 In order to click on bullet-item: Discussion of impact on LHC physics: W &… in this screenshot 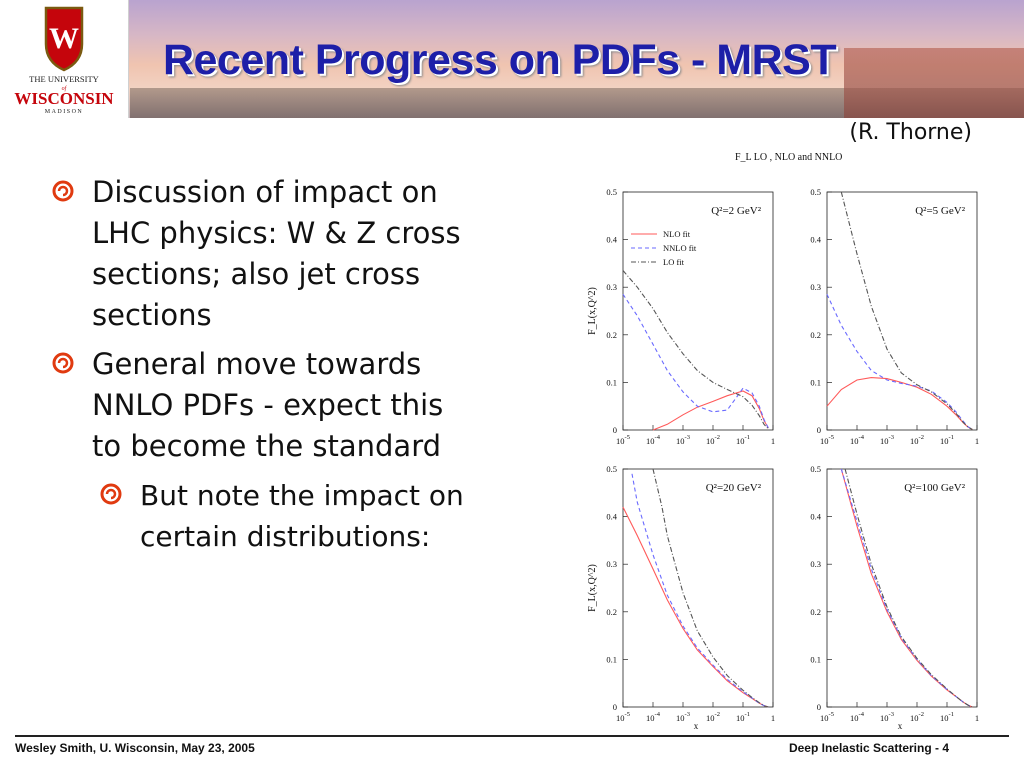, I will do `click(262, 254)`.